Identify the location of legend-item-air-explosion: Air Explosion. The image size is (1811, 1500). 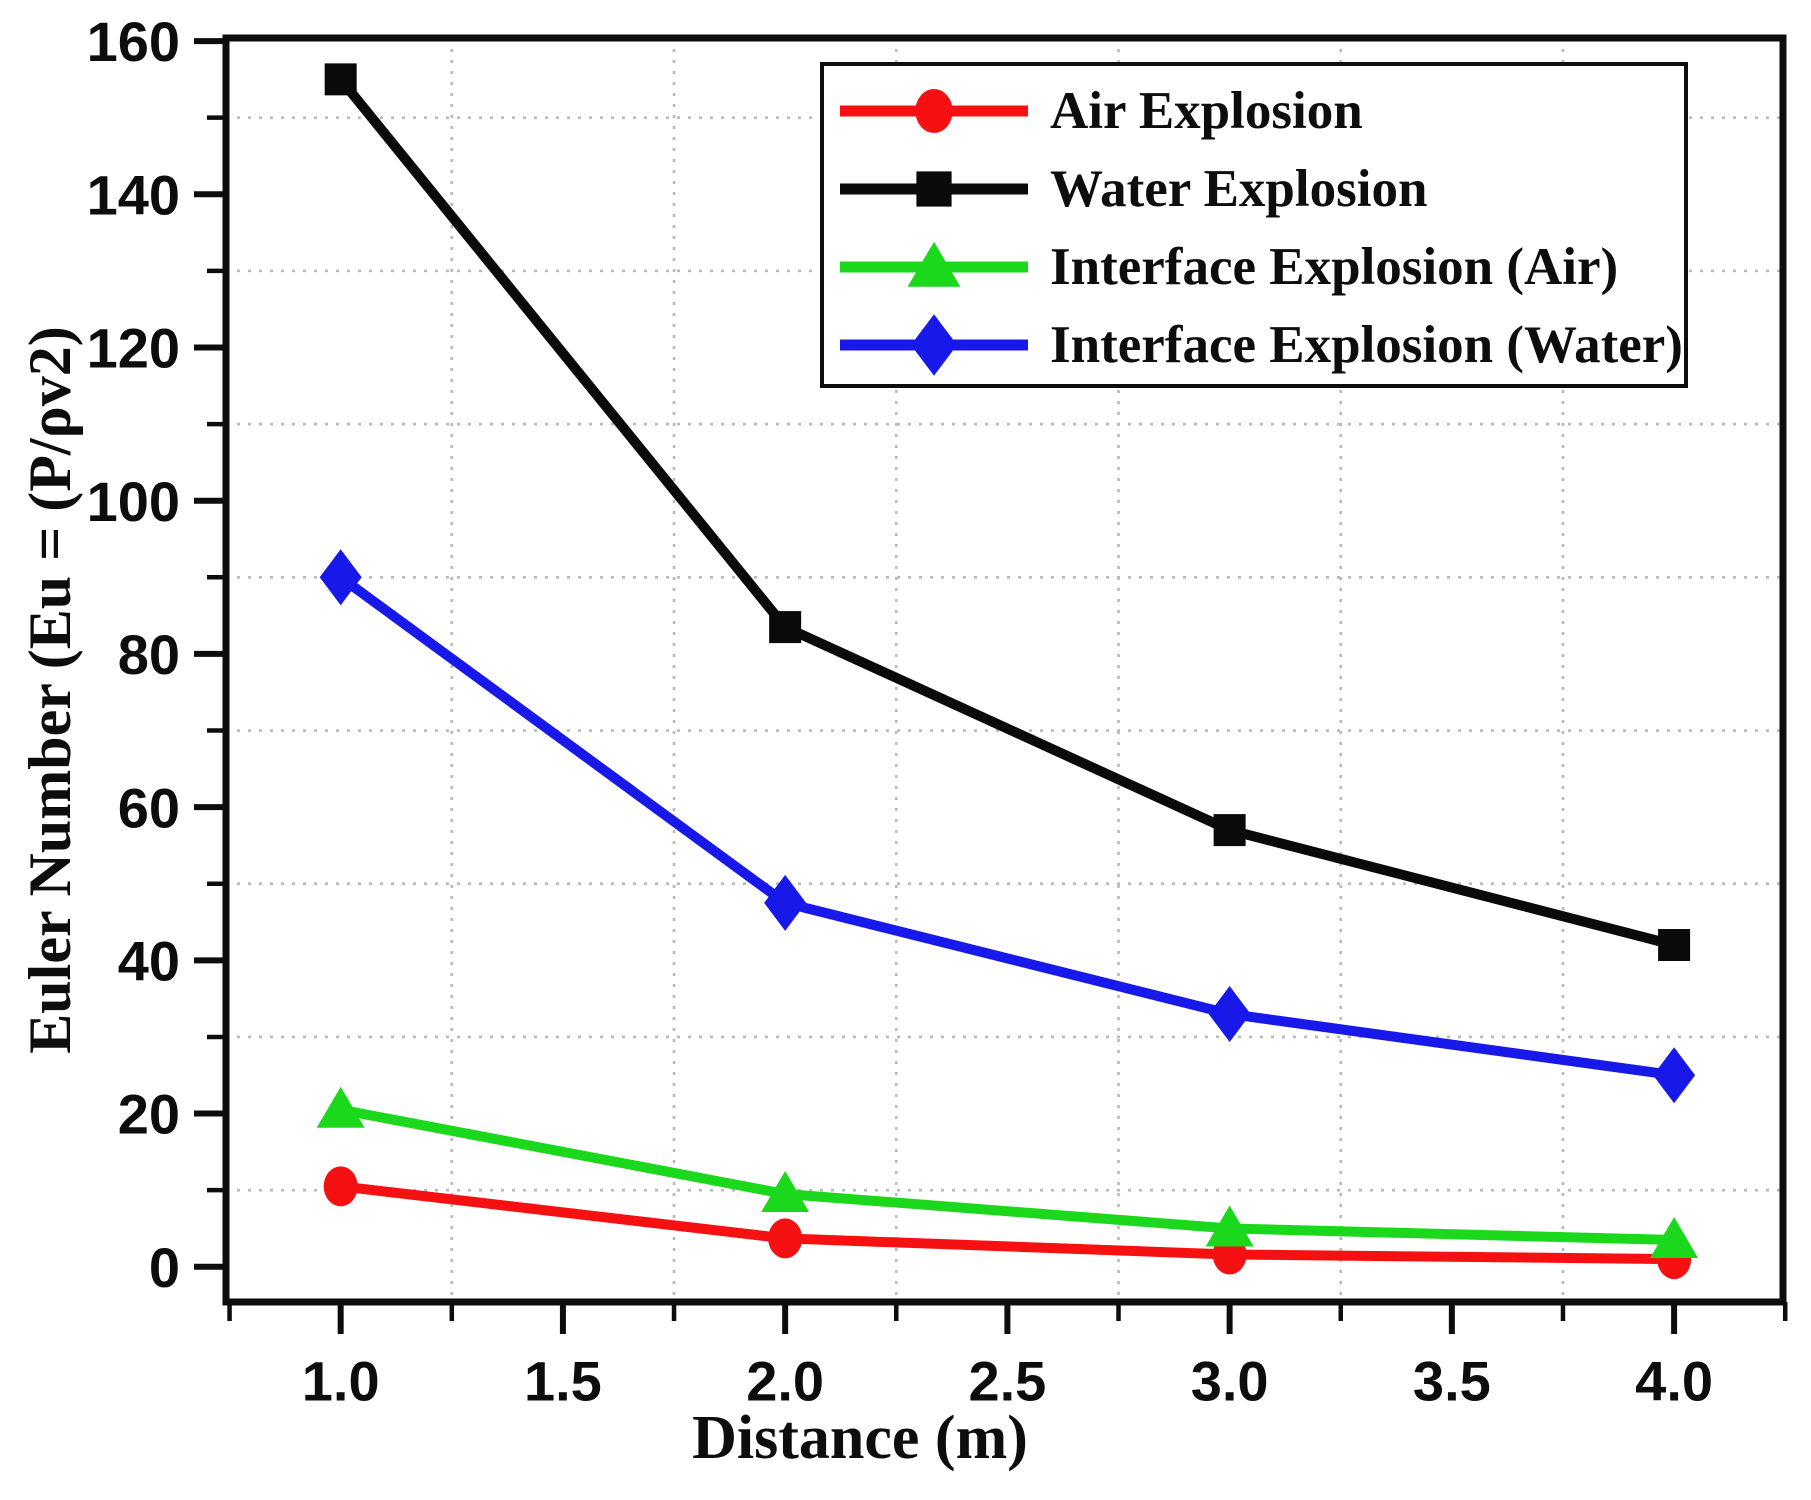
(1257, 111).